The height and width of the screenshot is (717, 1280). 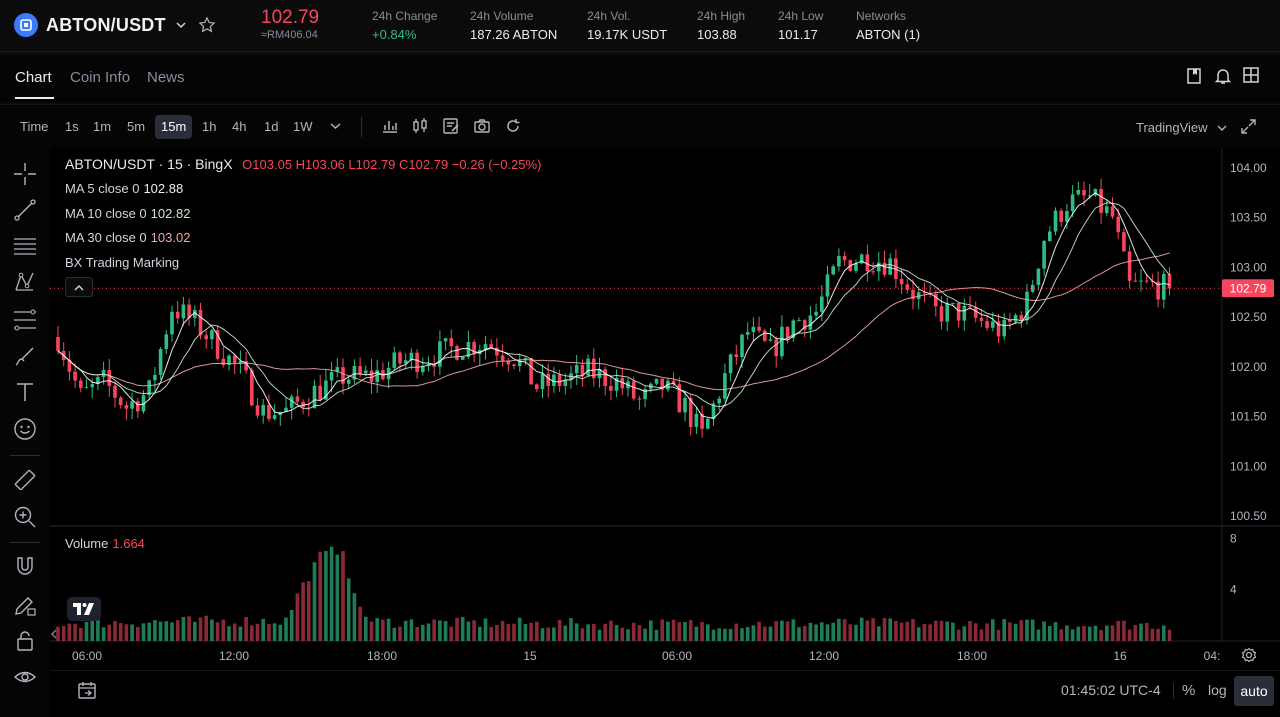 I want to click on pattern-tool-icon, so click(x=25, y=282).